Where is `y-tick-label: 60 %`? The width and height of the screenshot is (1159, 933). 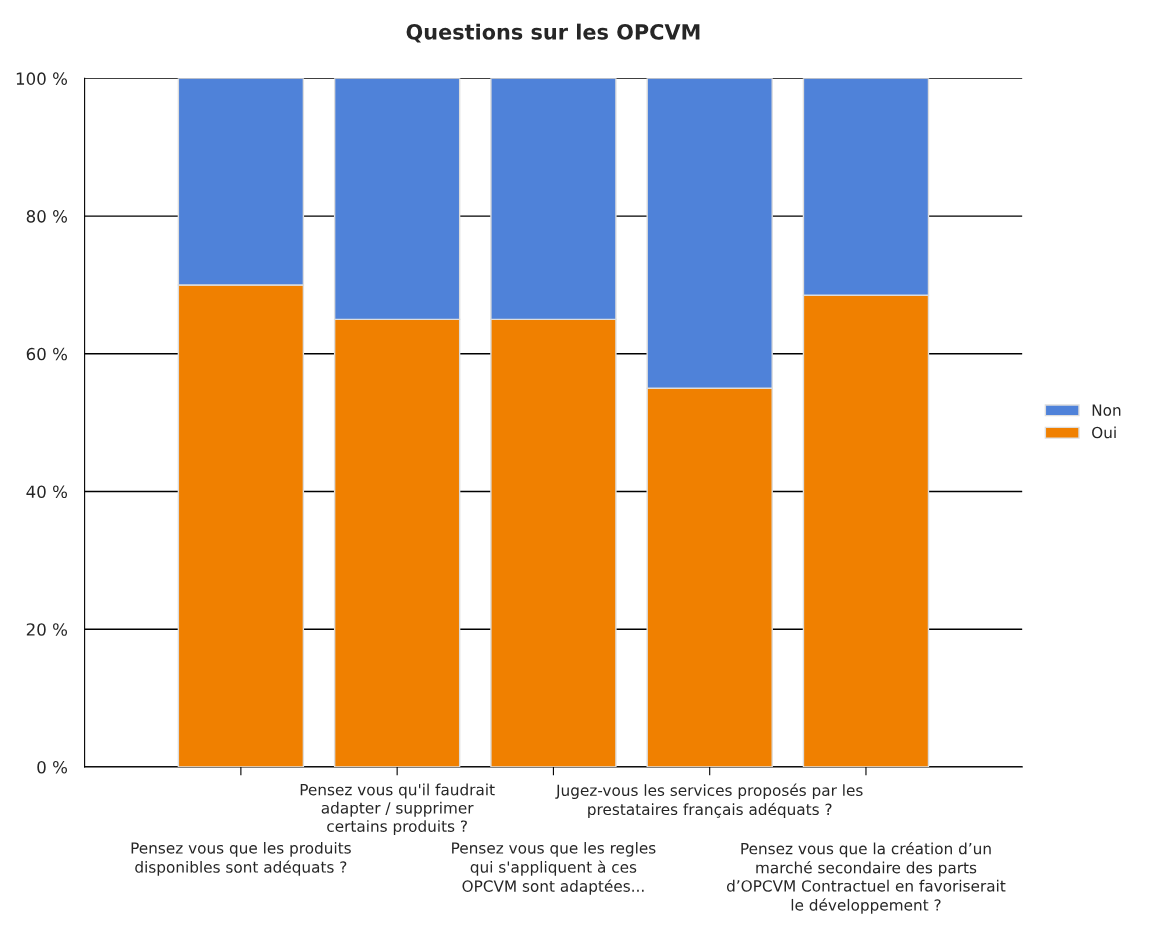 y-tick-label: 60 % is located at coordinates (47, 354).